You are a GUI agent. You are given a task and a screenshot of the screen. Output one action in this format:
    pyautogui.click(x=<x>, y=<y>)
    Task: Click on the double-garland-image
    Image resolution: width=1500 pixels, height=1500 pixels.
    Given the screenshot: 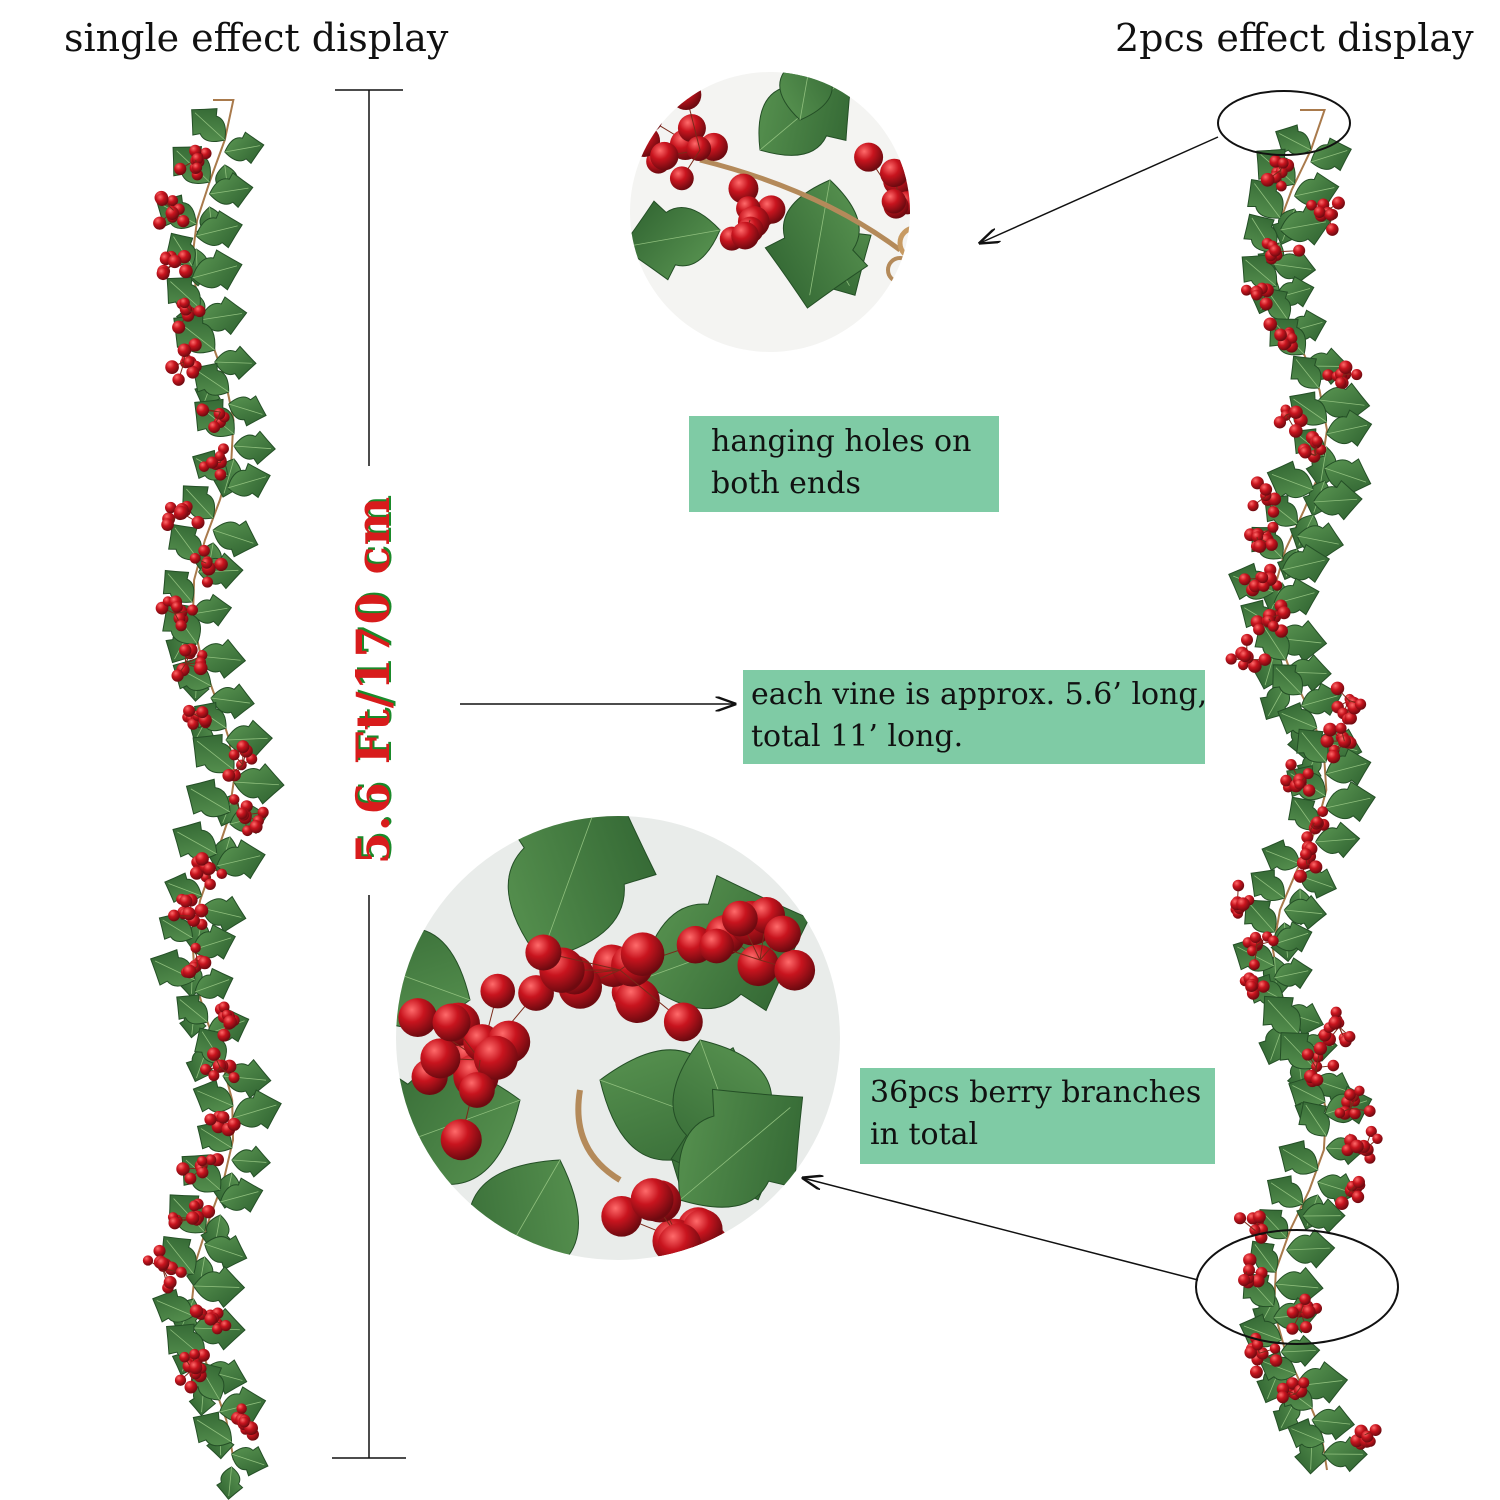 What is the action you would take?
    pyautogui.click(x=1304, y=792)
    